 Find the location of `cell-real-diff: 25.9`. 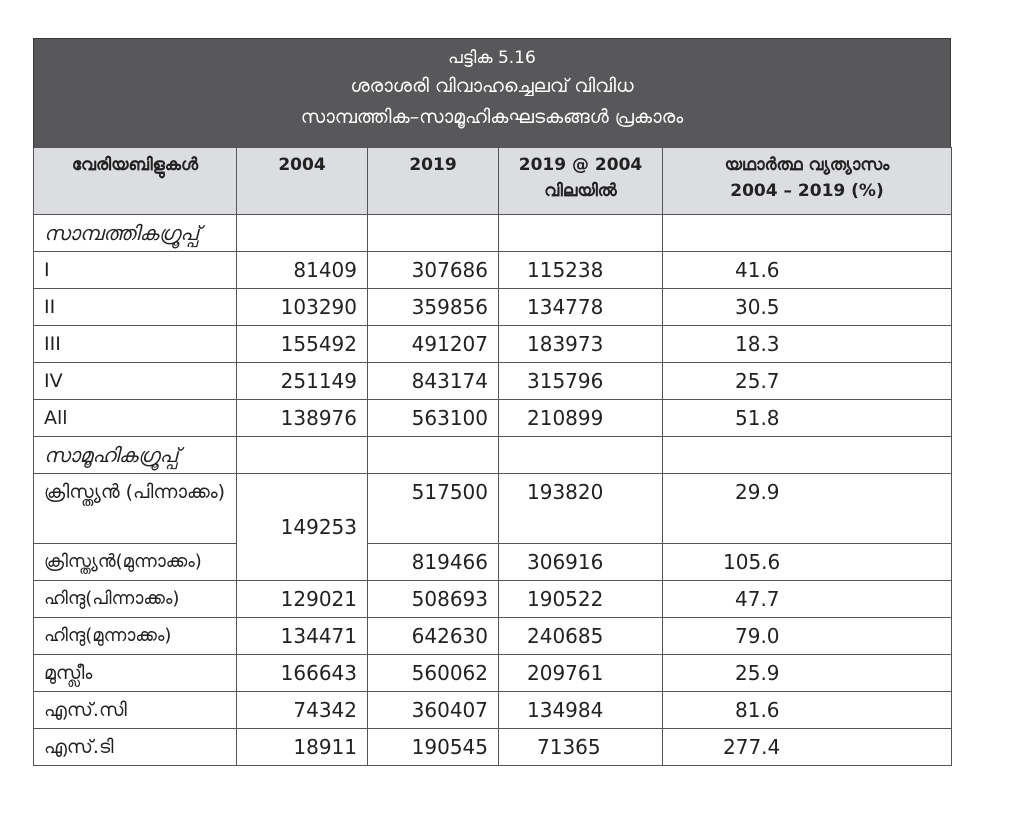

cell-real-diff: 25.9 is located at coordinates (807, 673).